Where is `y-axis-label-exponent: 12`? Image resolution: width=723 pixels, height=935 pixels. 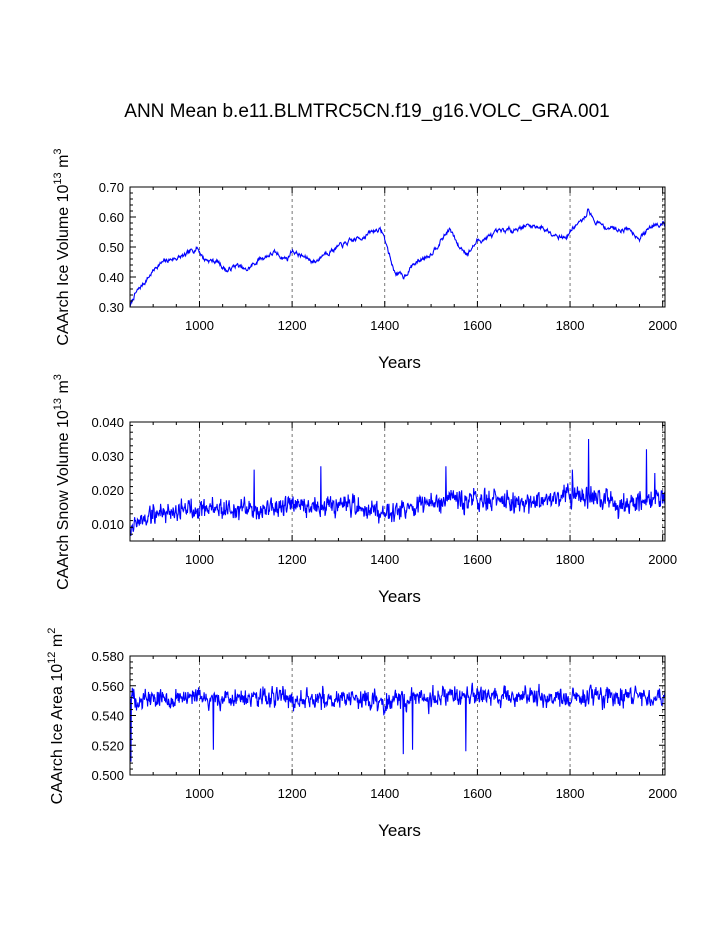 y-axis-label-exponent: 12 is located at coordinates (52, 658).